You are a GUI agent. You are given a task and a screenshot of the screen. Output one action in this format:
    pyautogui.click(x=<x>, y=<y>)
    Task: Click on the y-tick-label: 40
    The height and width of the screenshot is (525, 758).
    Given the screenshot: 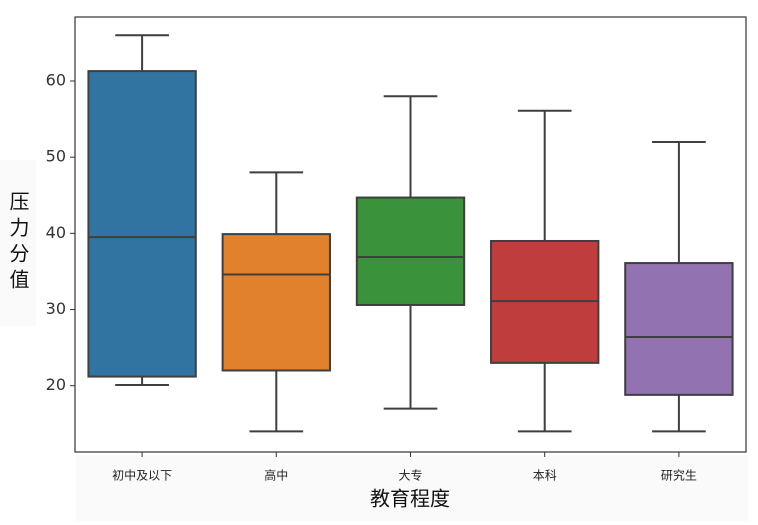 What is the action you would take?
    pyautogui.click(x=56, y=232)
    